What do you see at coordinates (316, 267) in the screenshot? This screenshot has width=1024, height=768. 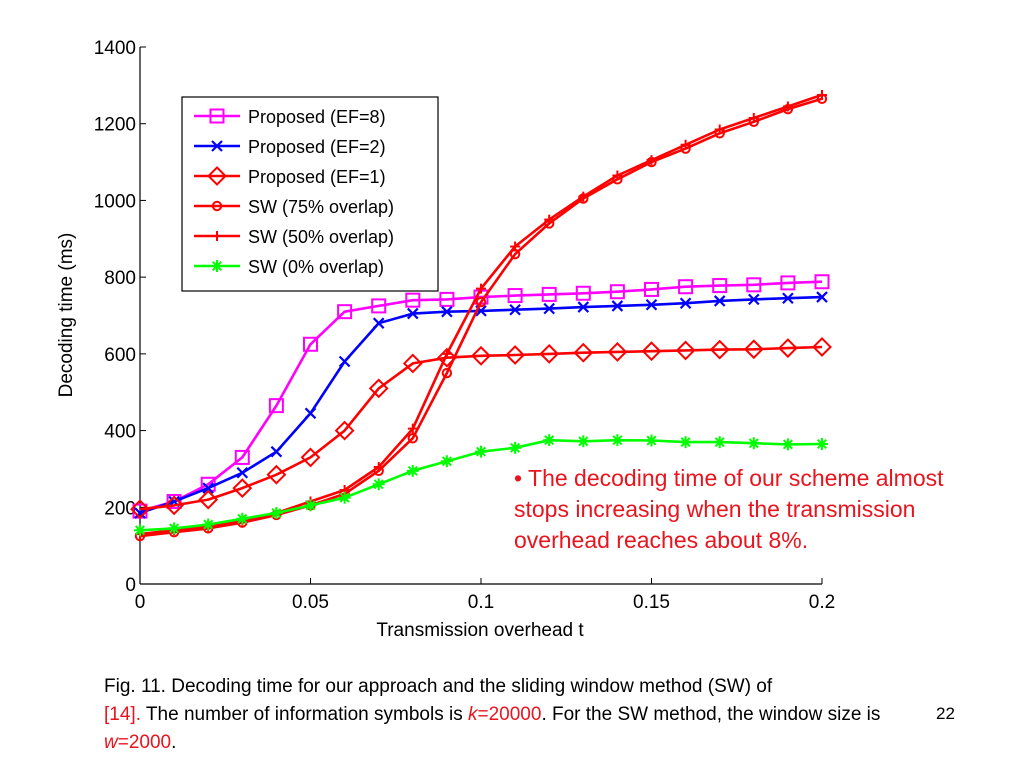 I see `legend-label: SW (0% overlap)` at bounding box center [316, 267].